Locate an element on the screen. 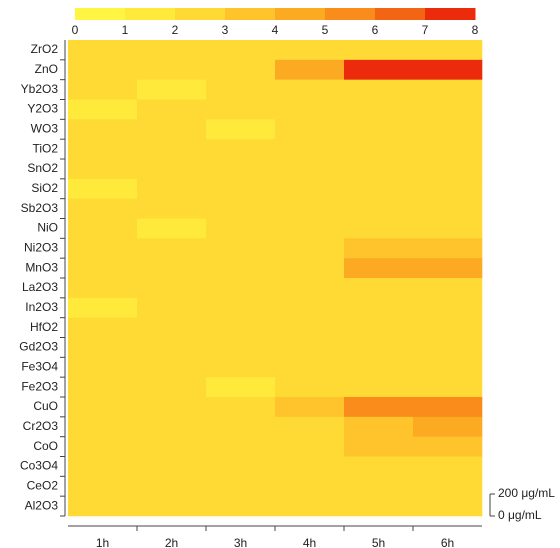  concentration-label: 200 μg/mL is located at coordinates (526, 493).